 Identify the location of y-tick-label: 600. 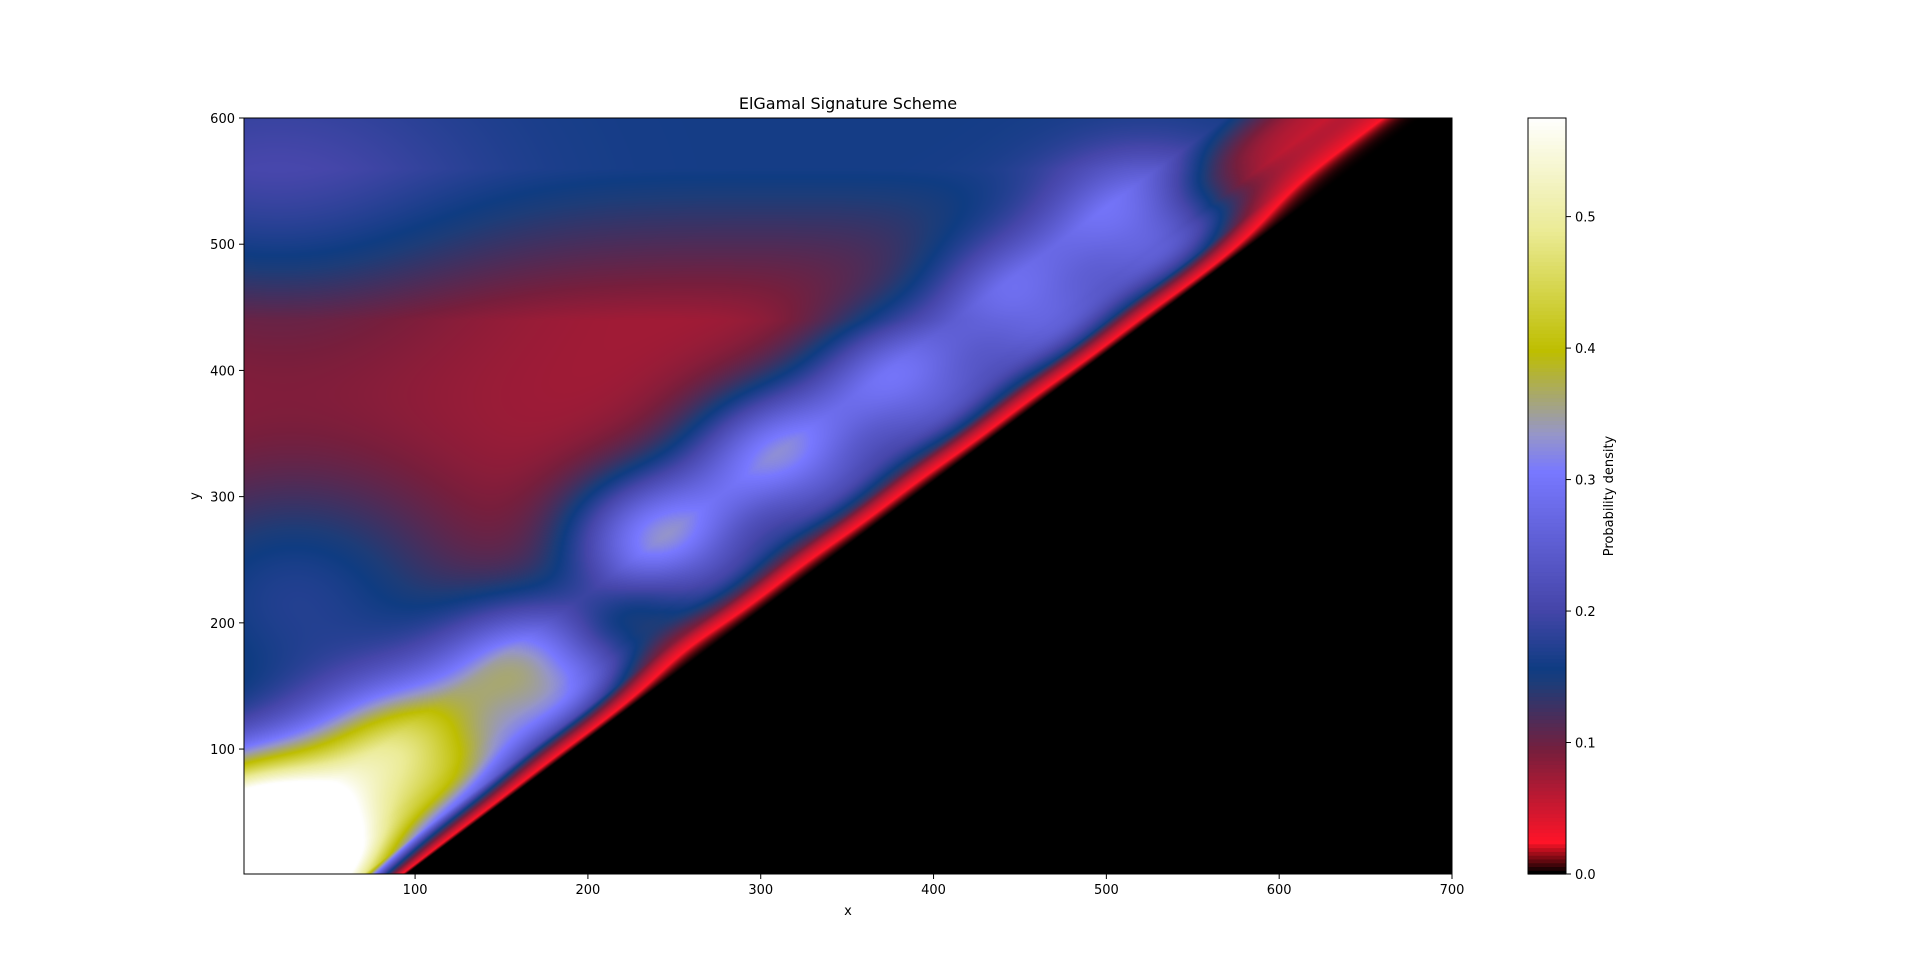
(222, 119).